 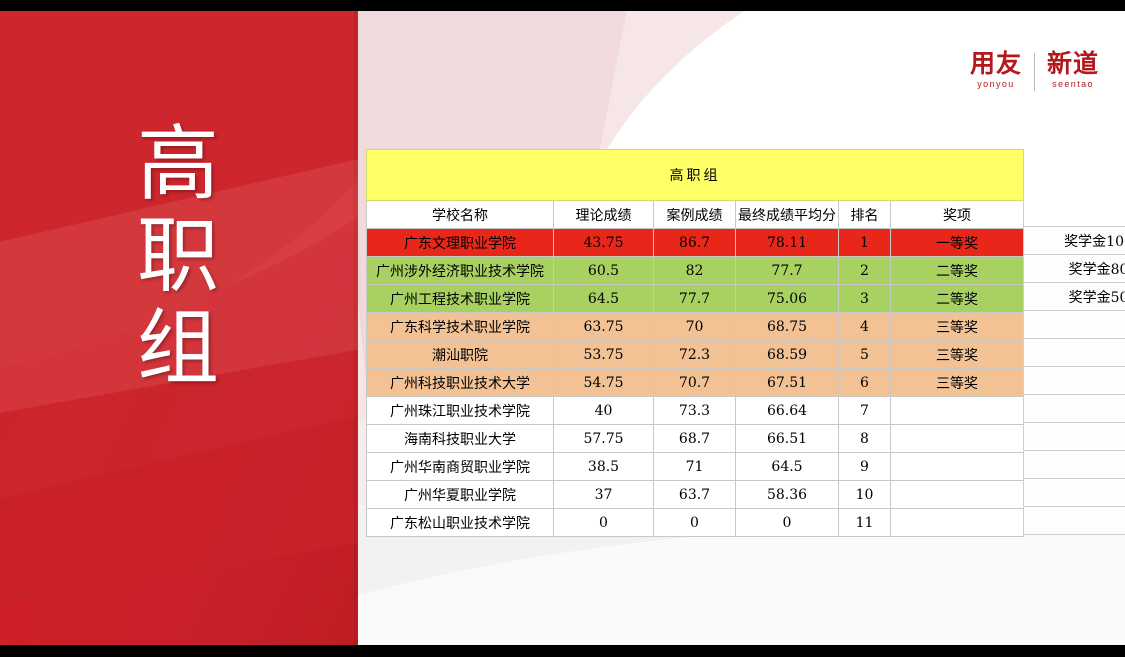 I want to click on table-title: 高职组, so click(x=695, y=175).